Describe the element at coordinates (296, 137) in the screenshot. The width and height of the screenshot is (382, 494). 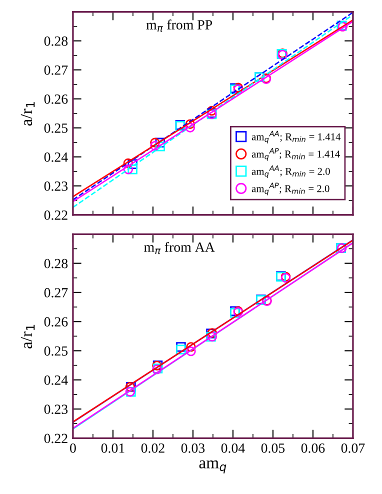
I see `legend-label: am$_{q}$$^{AA}$; R$_{min}$ = 1.414` at that location.